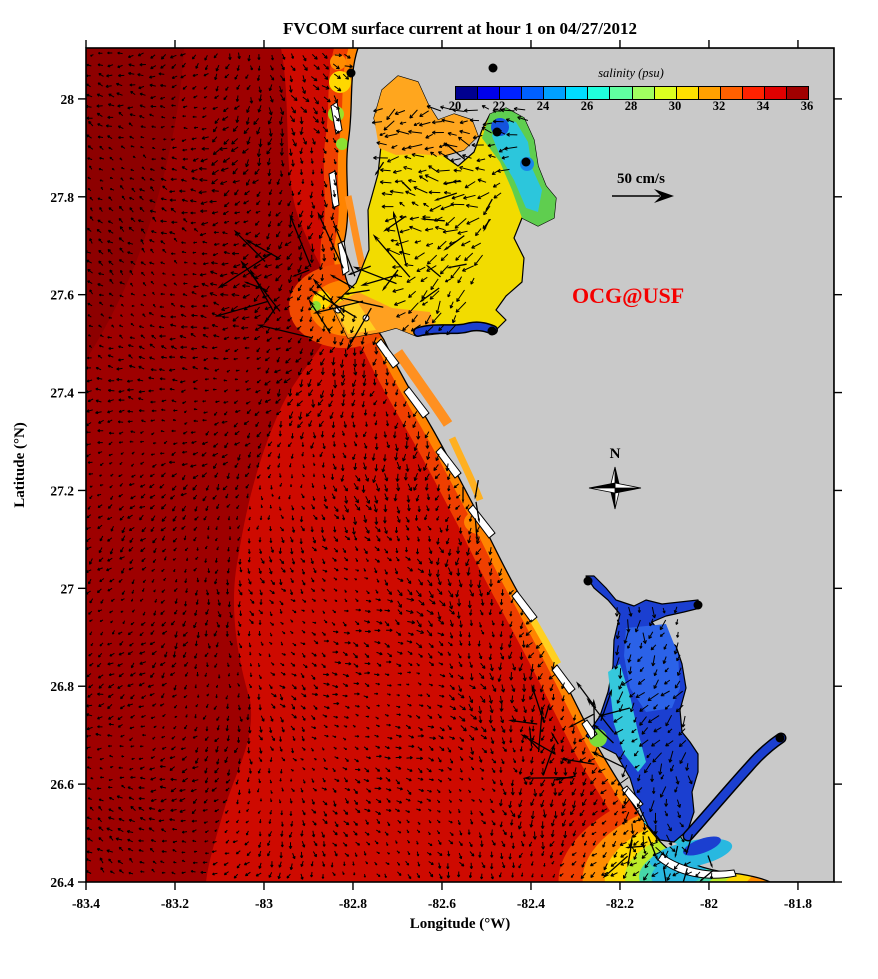 The height and width of the screenshot is (979, 878). I want to click on caloosahatchee-river, so click(734, 787).